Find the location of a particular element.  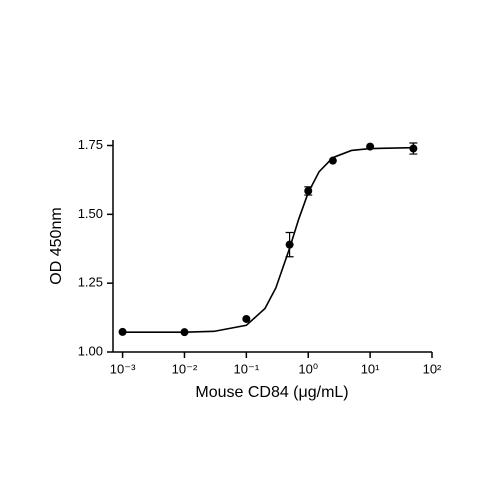

x-axis-label: Mouse CD84 (μg/mL) is located at coordinates (271, 392).